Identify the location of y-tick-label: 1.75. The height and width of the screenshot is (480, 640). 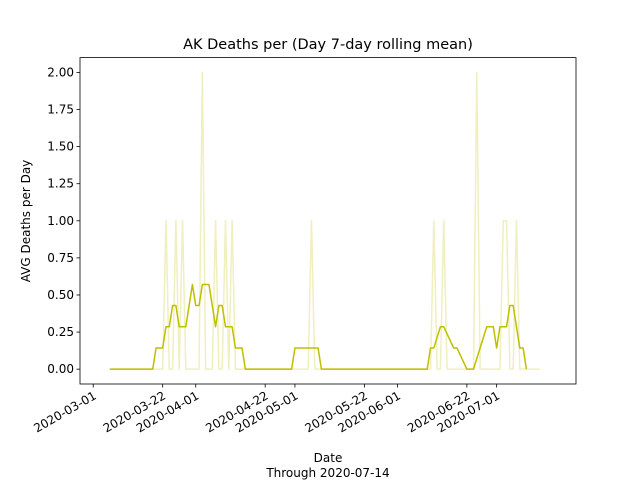
(60, 110).